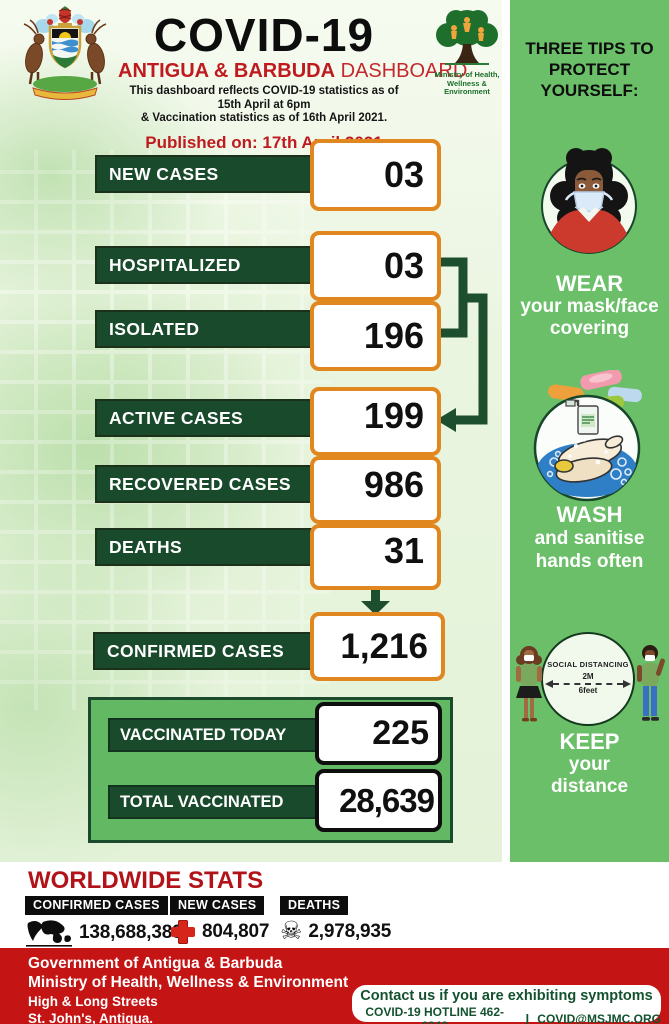 Image resolution: width=669 pixels, height=1024 pixels. What do you see at coordinates (314, 905) in the screenshot?
I see `worldwide-deaths-badge: DEATHS` at bounding box center [314, 905].